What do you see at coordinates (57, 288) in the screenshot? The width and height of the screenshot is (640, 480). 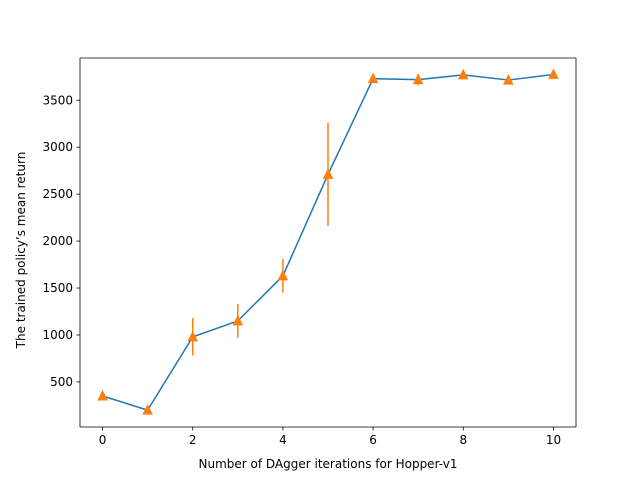 I see `y-tick-label: 1500` at bounding box center [57, 288].